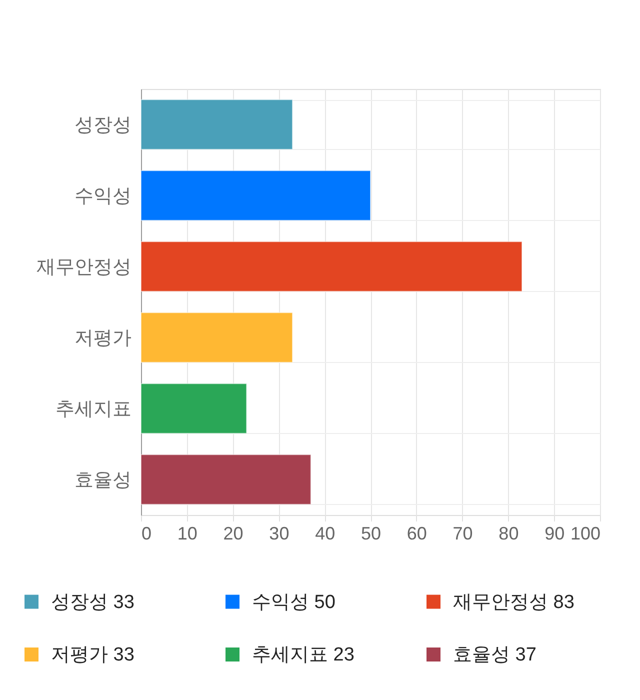 This screenshot has height=700, width=640. What do you see at coordinates (494, 655) in the screenshot?
I see `legend-label: 효율성 37` at bounding box center [494, 655].